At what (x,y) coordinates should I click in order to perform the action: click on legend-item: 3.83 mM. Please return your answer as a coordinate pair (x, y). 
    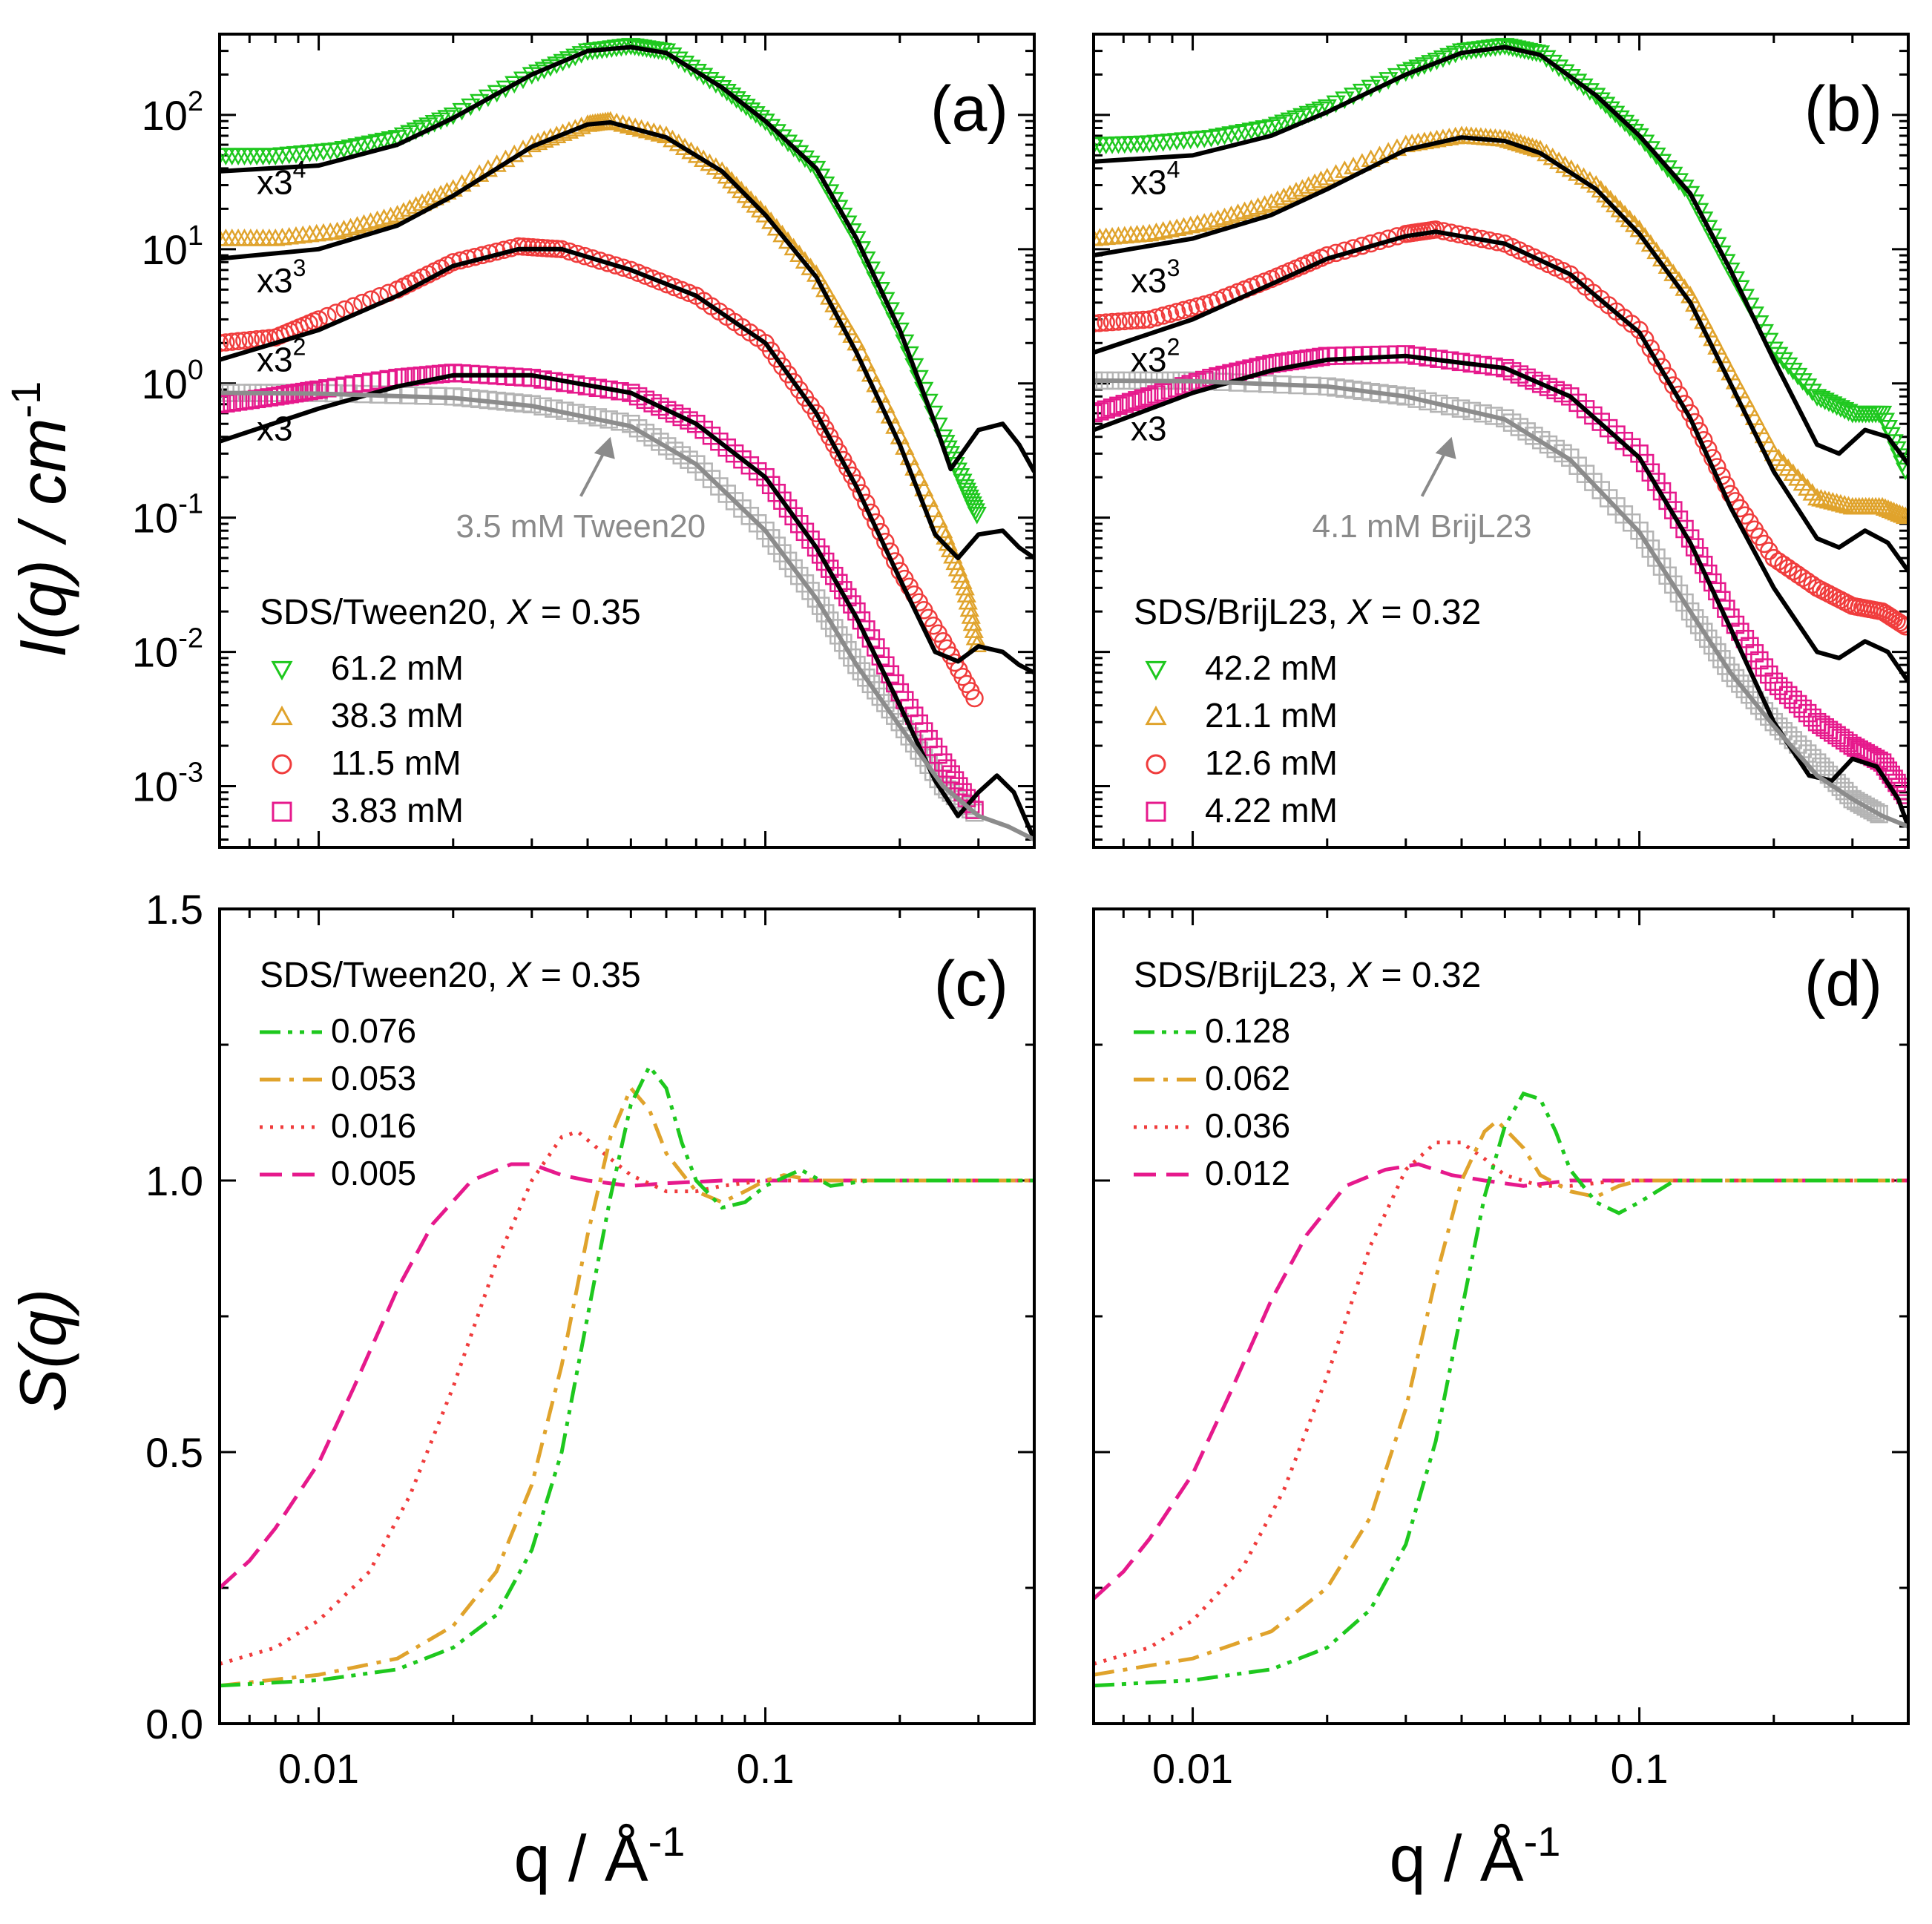
    Looking at the image, I should click on (368, 811).